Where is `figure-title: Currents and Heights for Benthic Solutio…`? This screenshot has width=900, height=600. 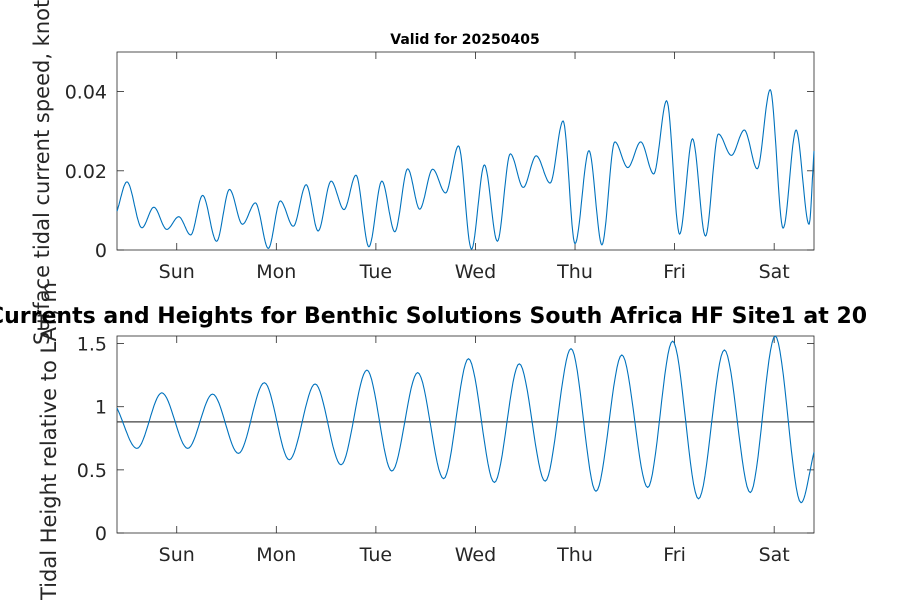
figure-title: Currents and Heights for Benthic Solutio… is located at coordinates (433, 316).